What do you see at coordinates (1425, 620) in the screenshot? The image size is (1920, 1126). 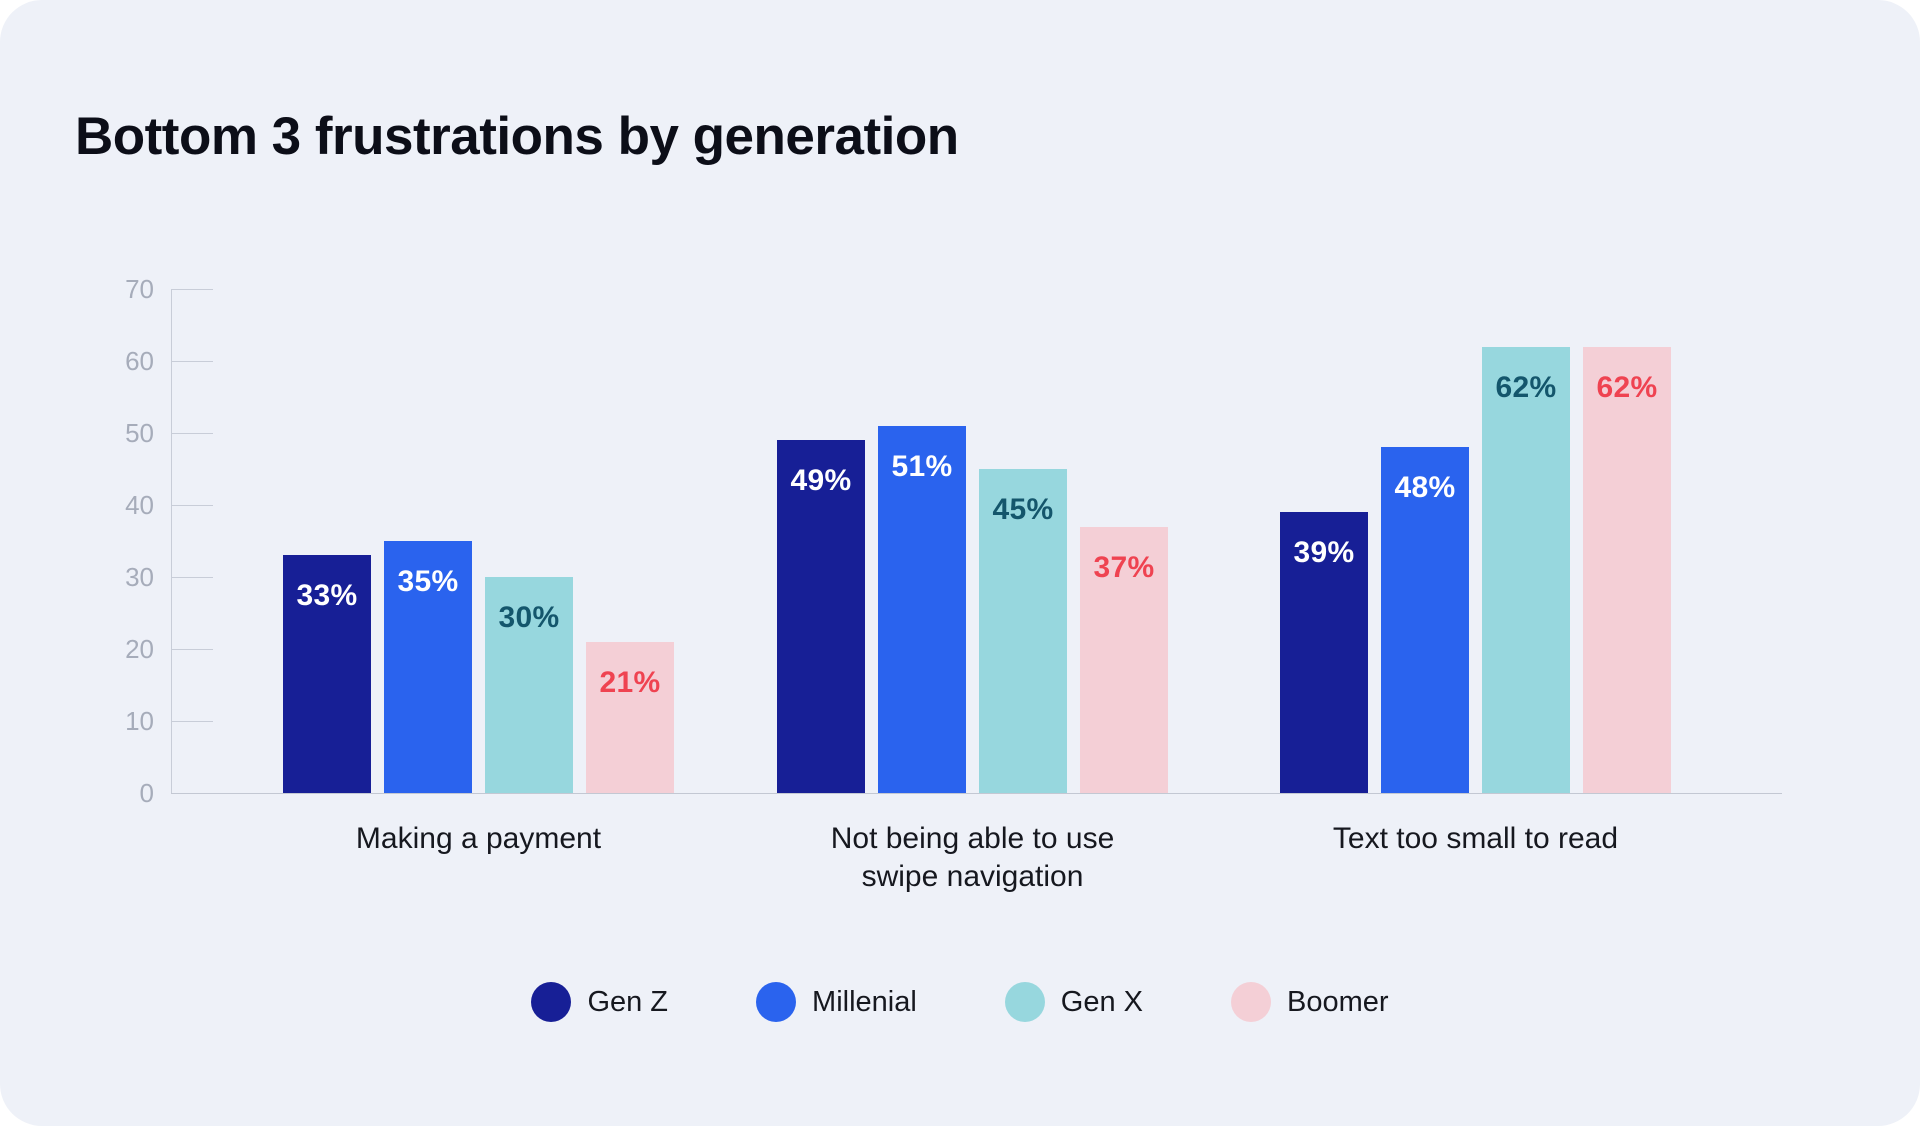 I see `bar-millenial-text-too-small-to-read: 48%` at bounding box center [1425, 620].